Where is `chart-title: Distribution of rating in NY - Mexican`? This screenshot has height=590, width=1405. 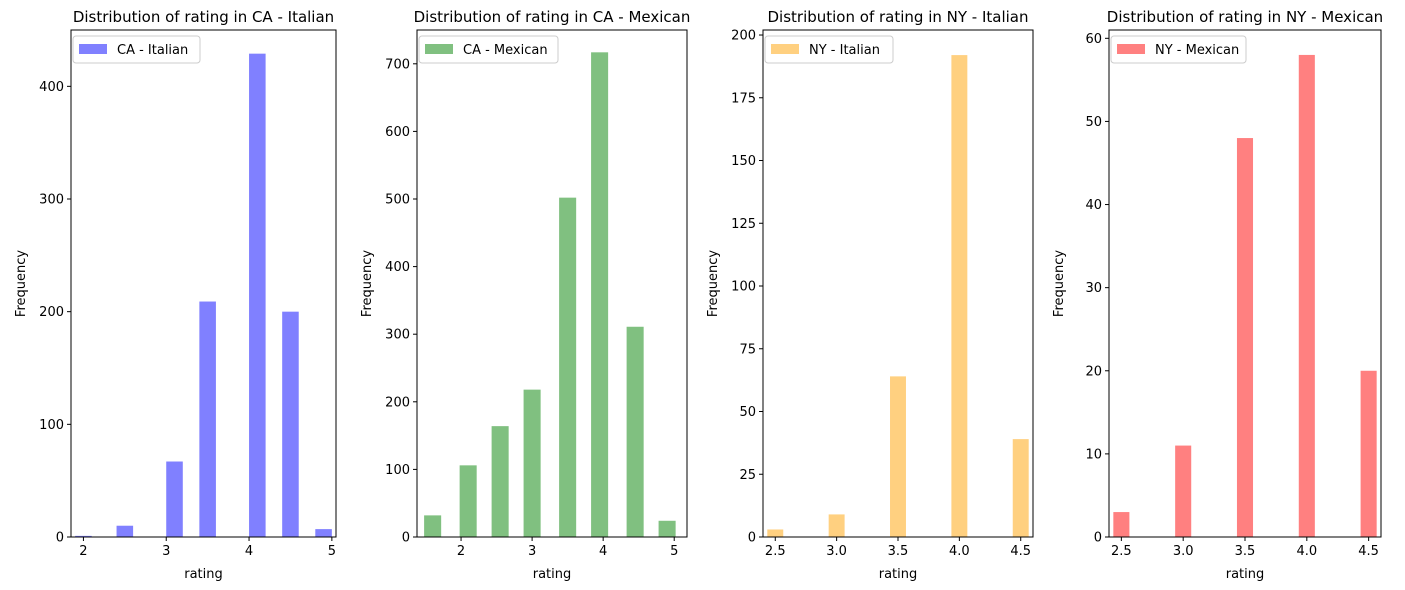 chart-title: Distribution of rating in NY - Mexican is located at coordinates (1245, 17).